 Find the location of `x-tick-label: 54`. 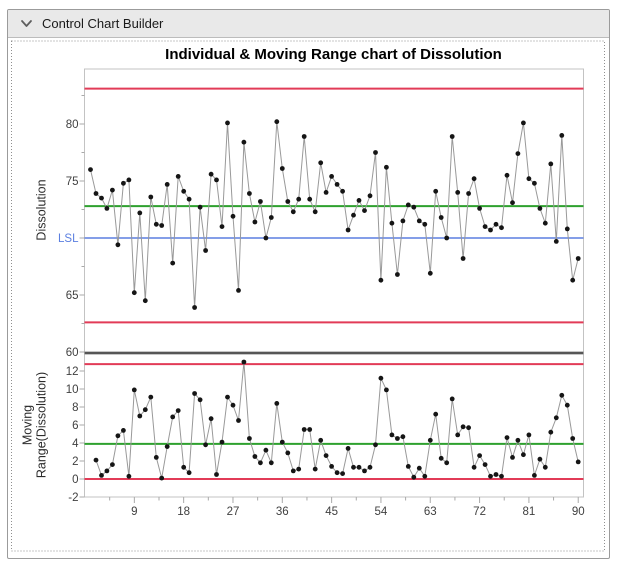

x-tick-label: 54 is located at coordinates (381, 512).